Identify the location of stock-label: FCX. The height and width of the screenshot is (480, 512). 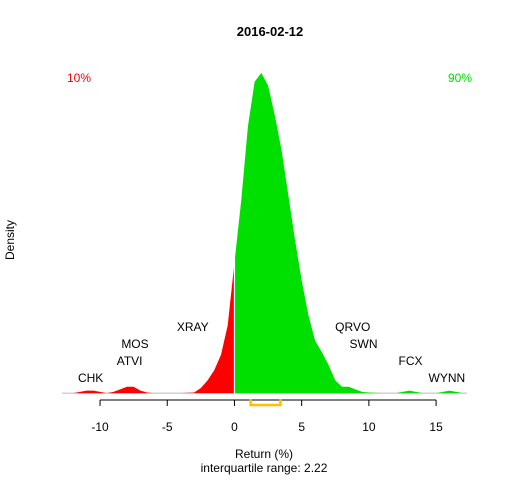
(411, 361).